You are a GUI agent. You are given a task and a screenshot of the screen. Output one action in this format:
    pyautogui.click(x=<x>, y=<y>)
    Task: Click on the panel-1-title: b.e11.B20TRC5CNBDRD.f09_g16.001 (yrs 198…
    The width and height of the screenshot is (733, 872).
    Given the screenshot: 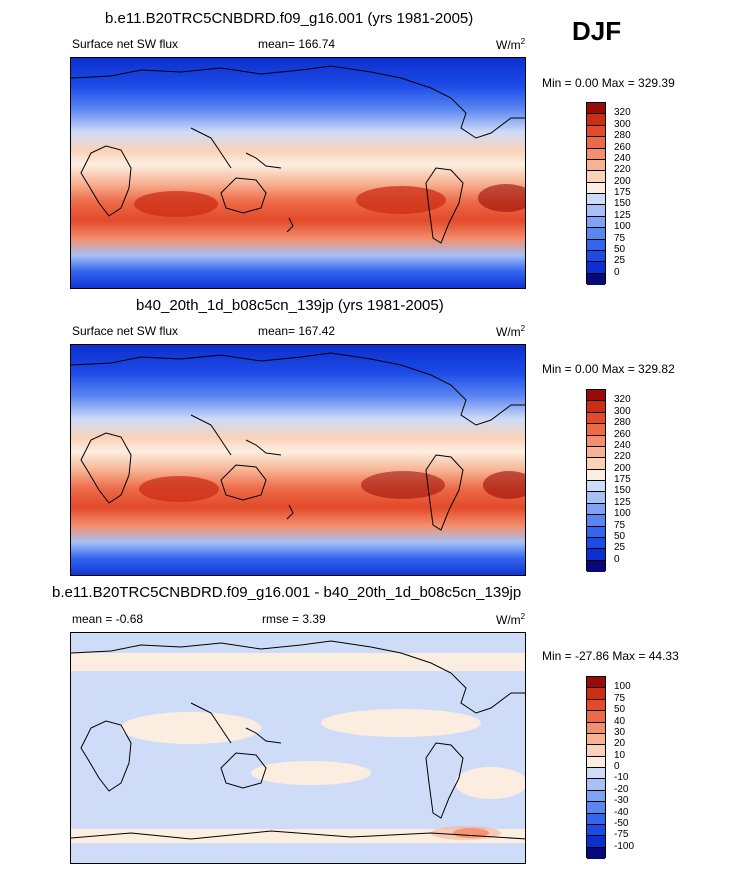 What is the action you would take?
    pyautogui.click(x=289, y=18)
    